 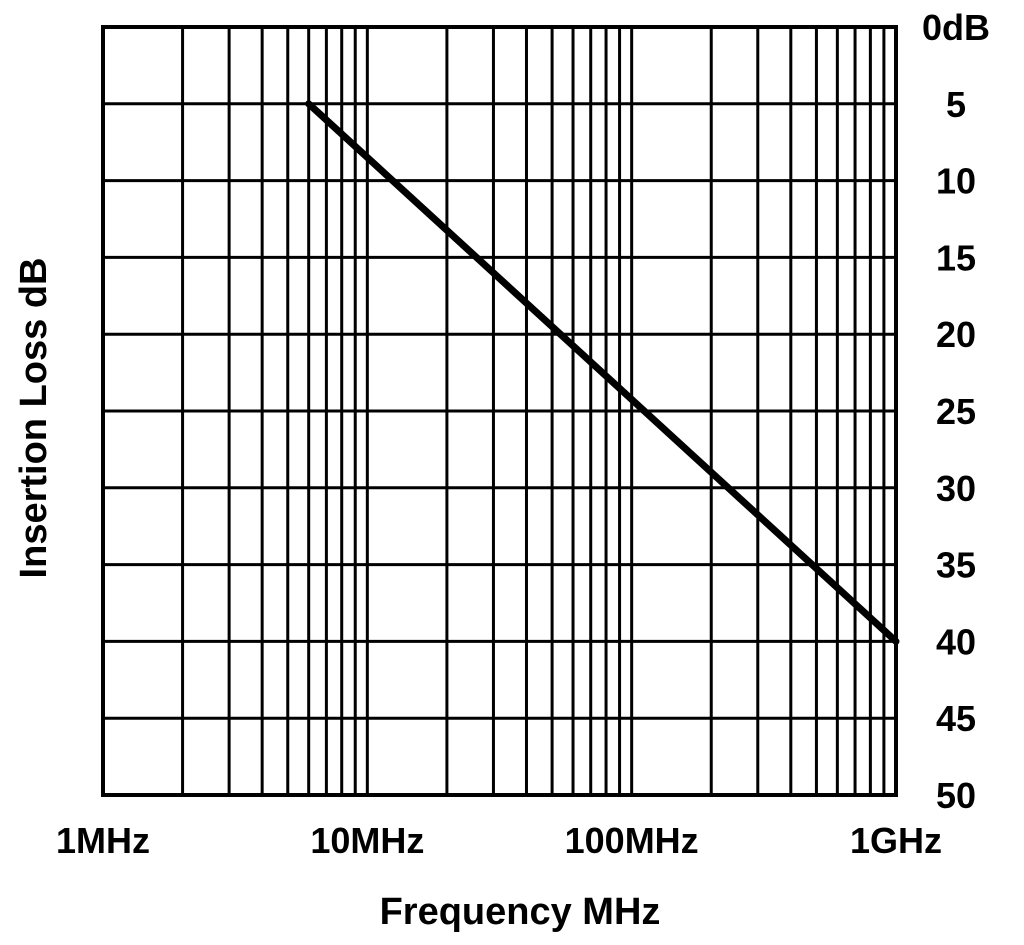 I want to click on y-tick-label: 5, so click(x=956, y=104).